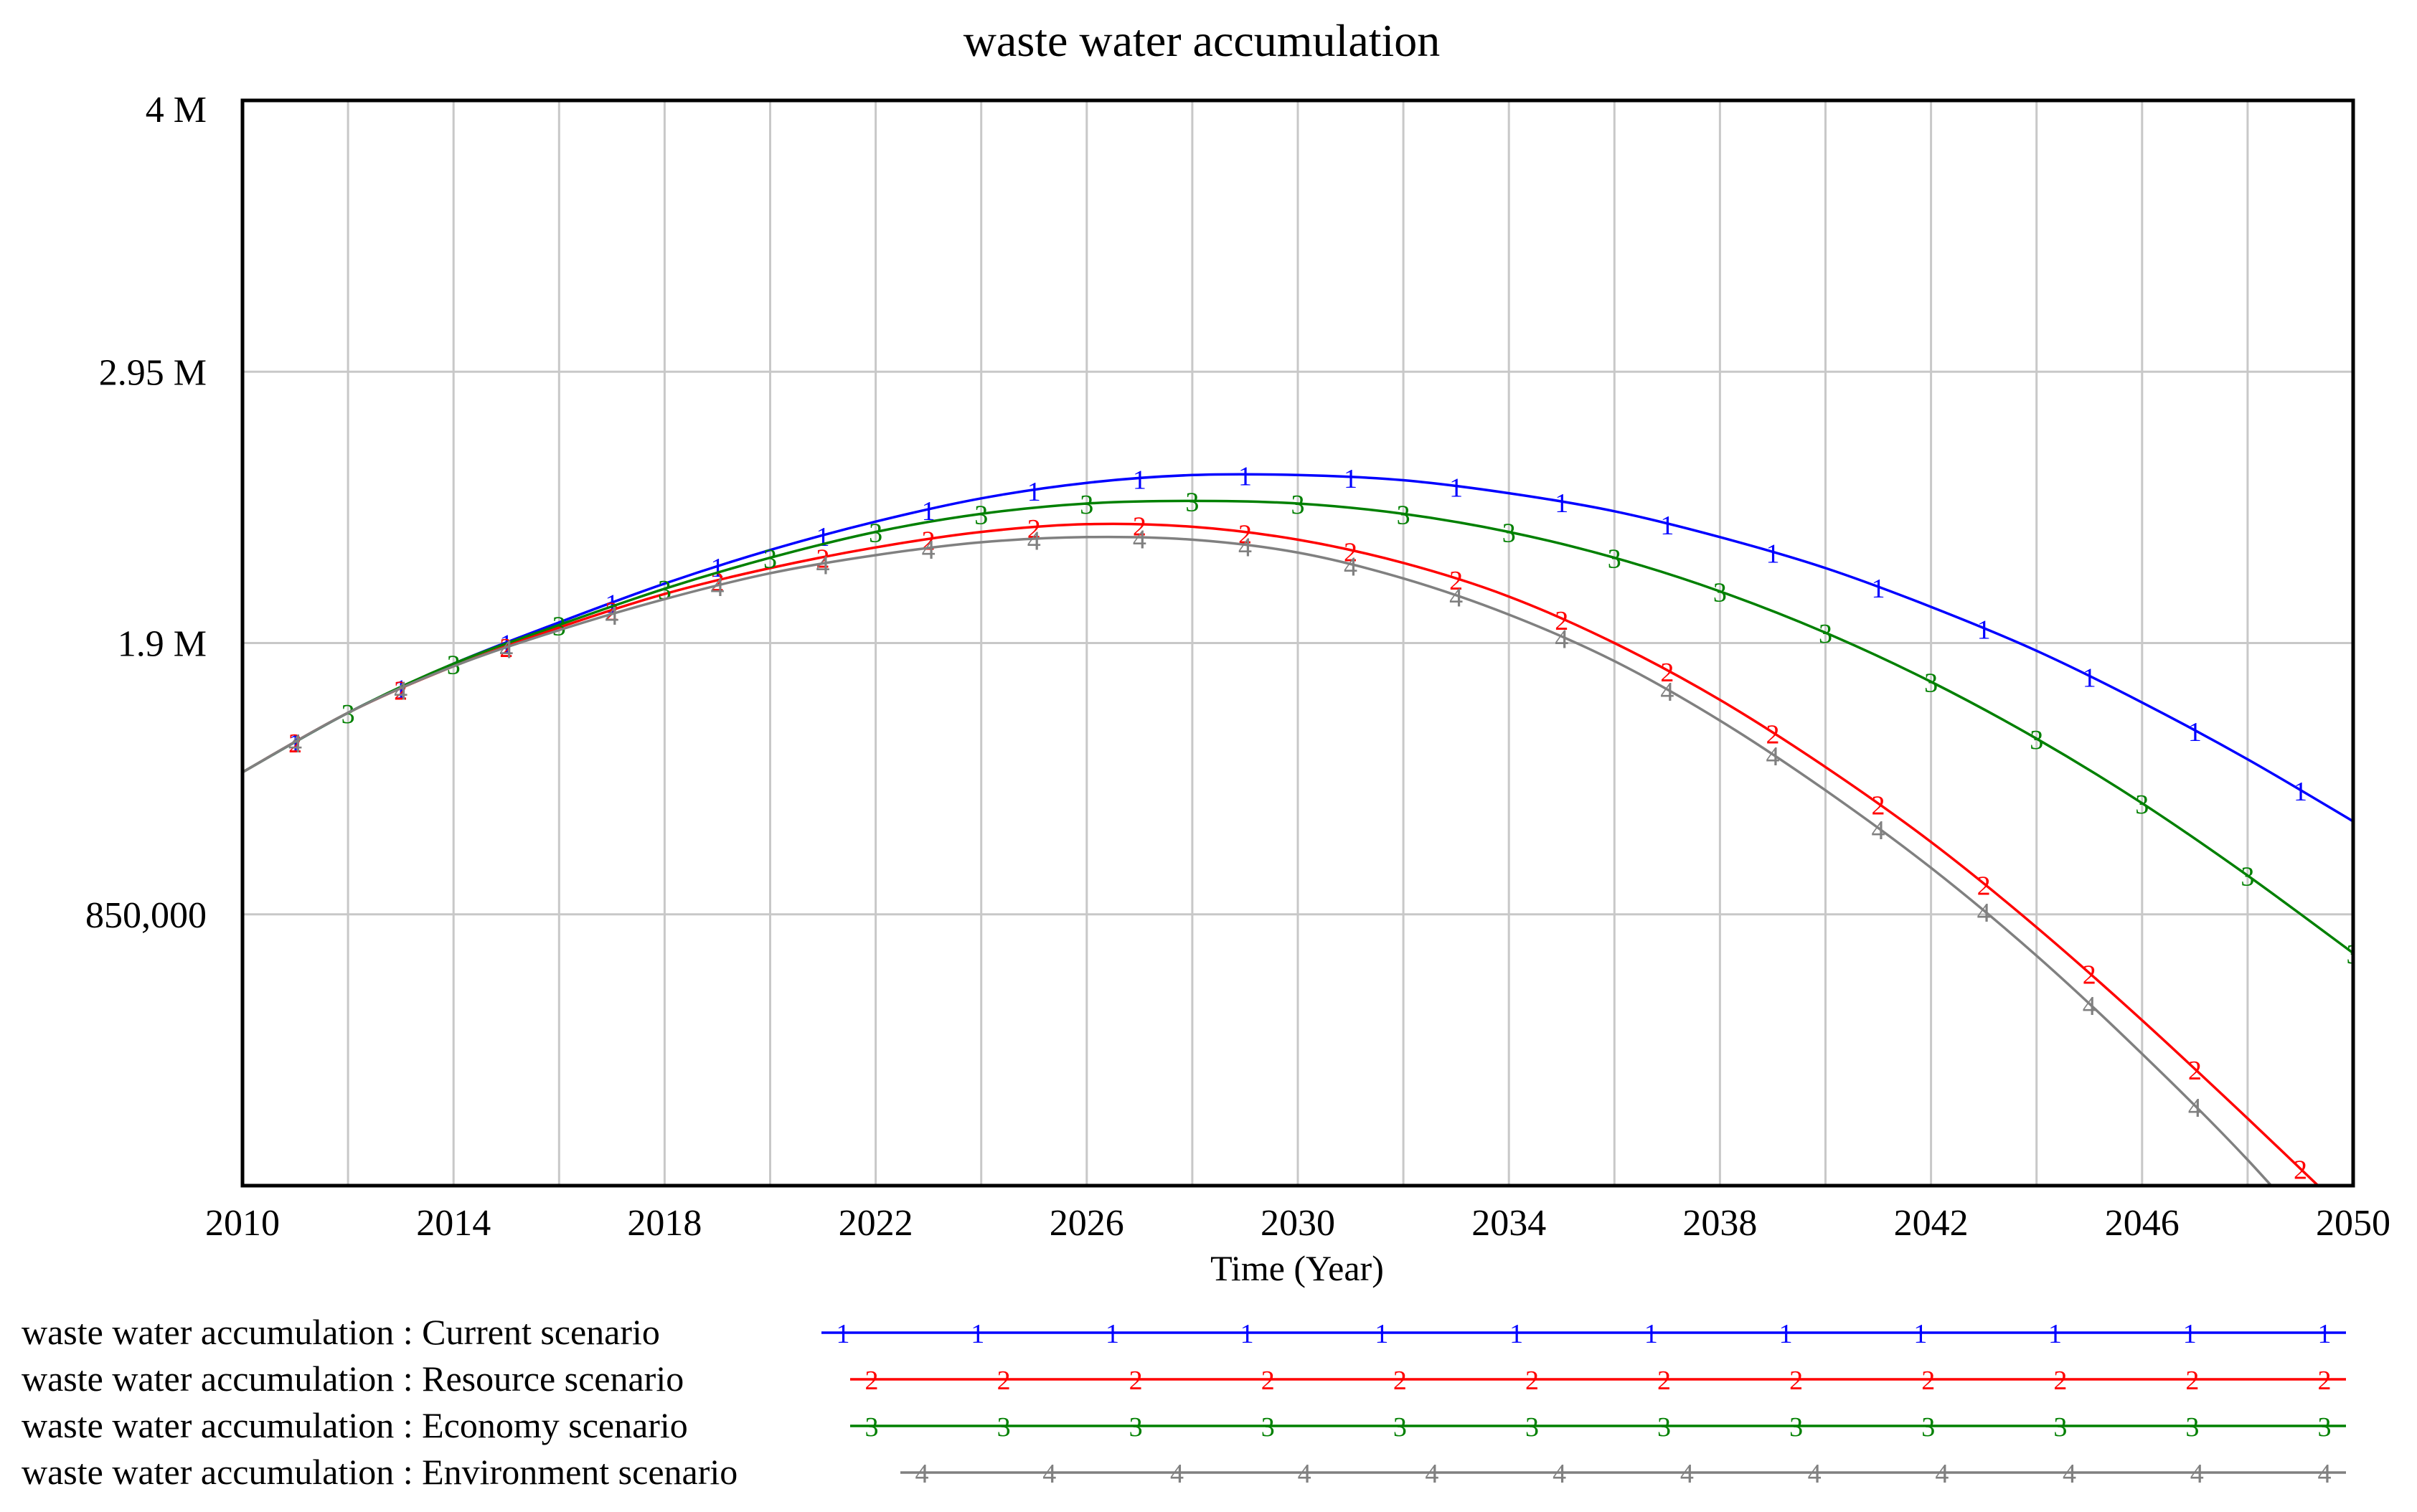  I want to click on chart-title: waste water accumulation, so click(1202, 40).